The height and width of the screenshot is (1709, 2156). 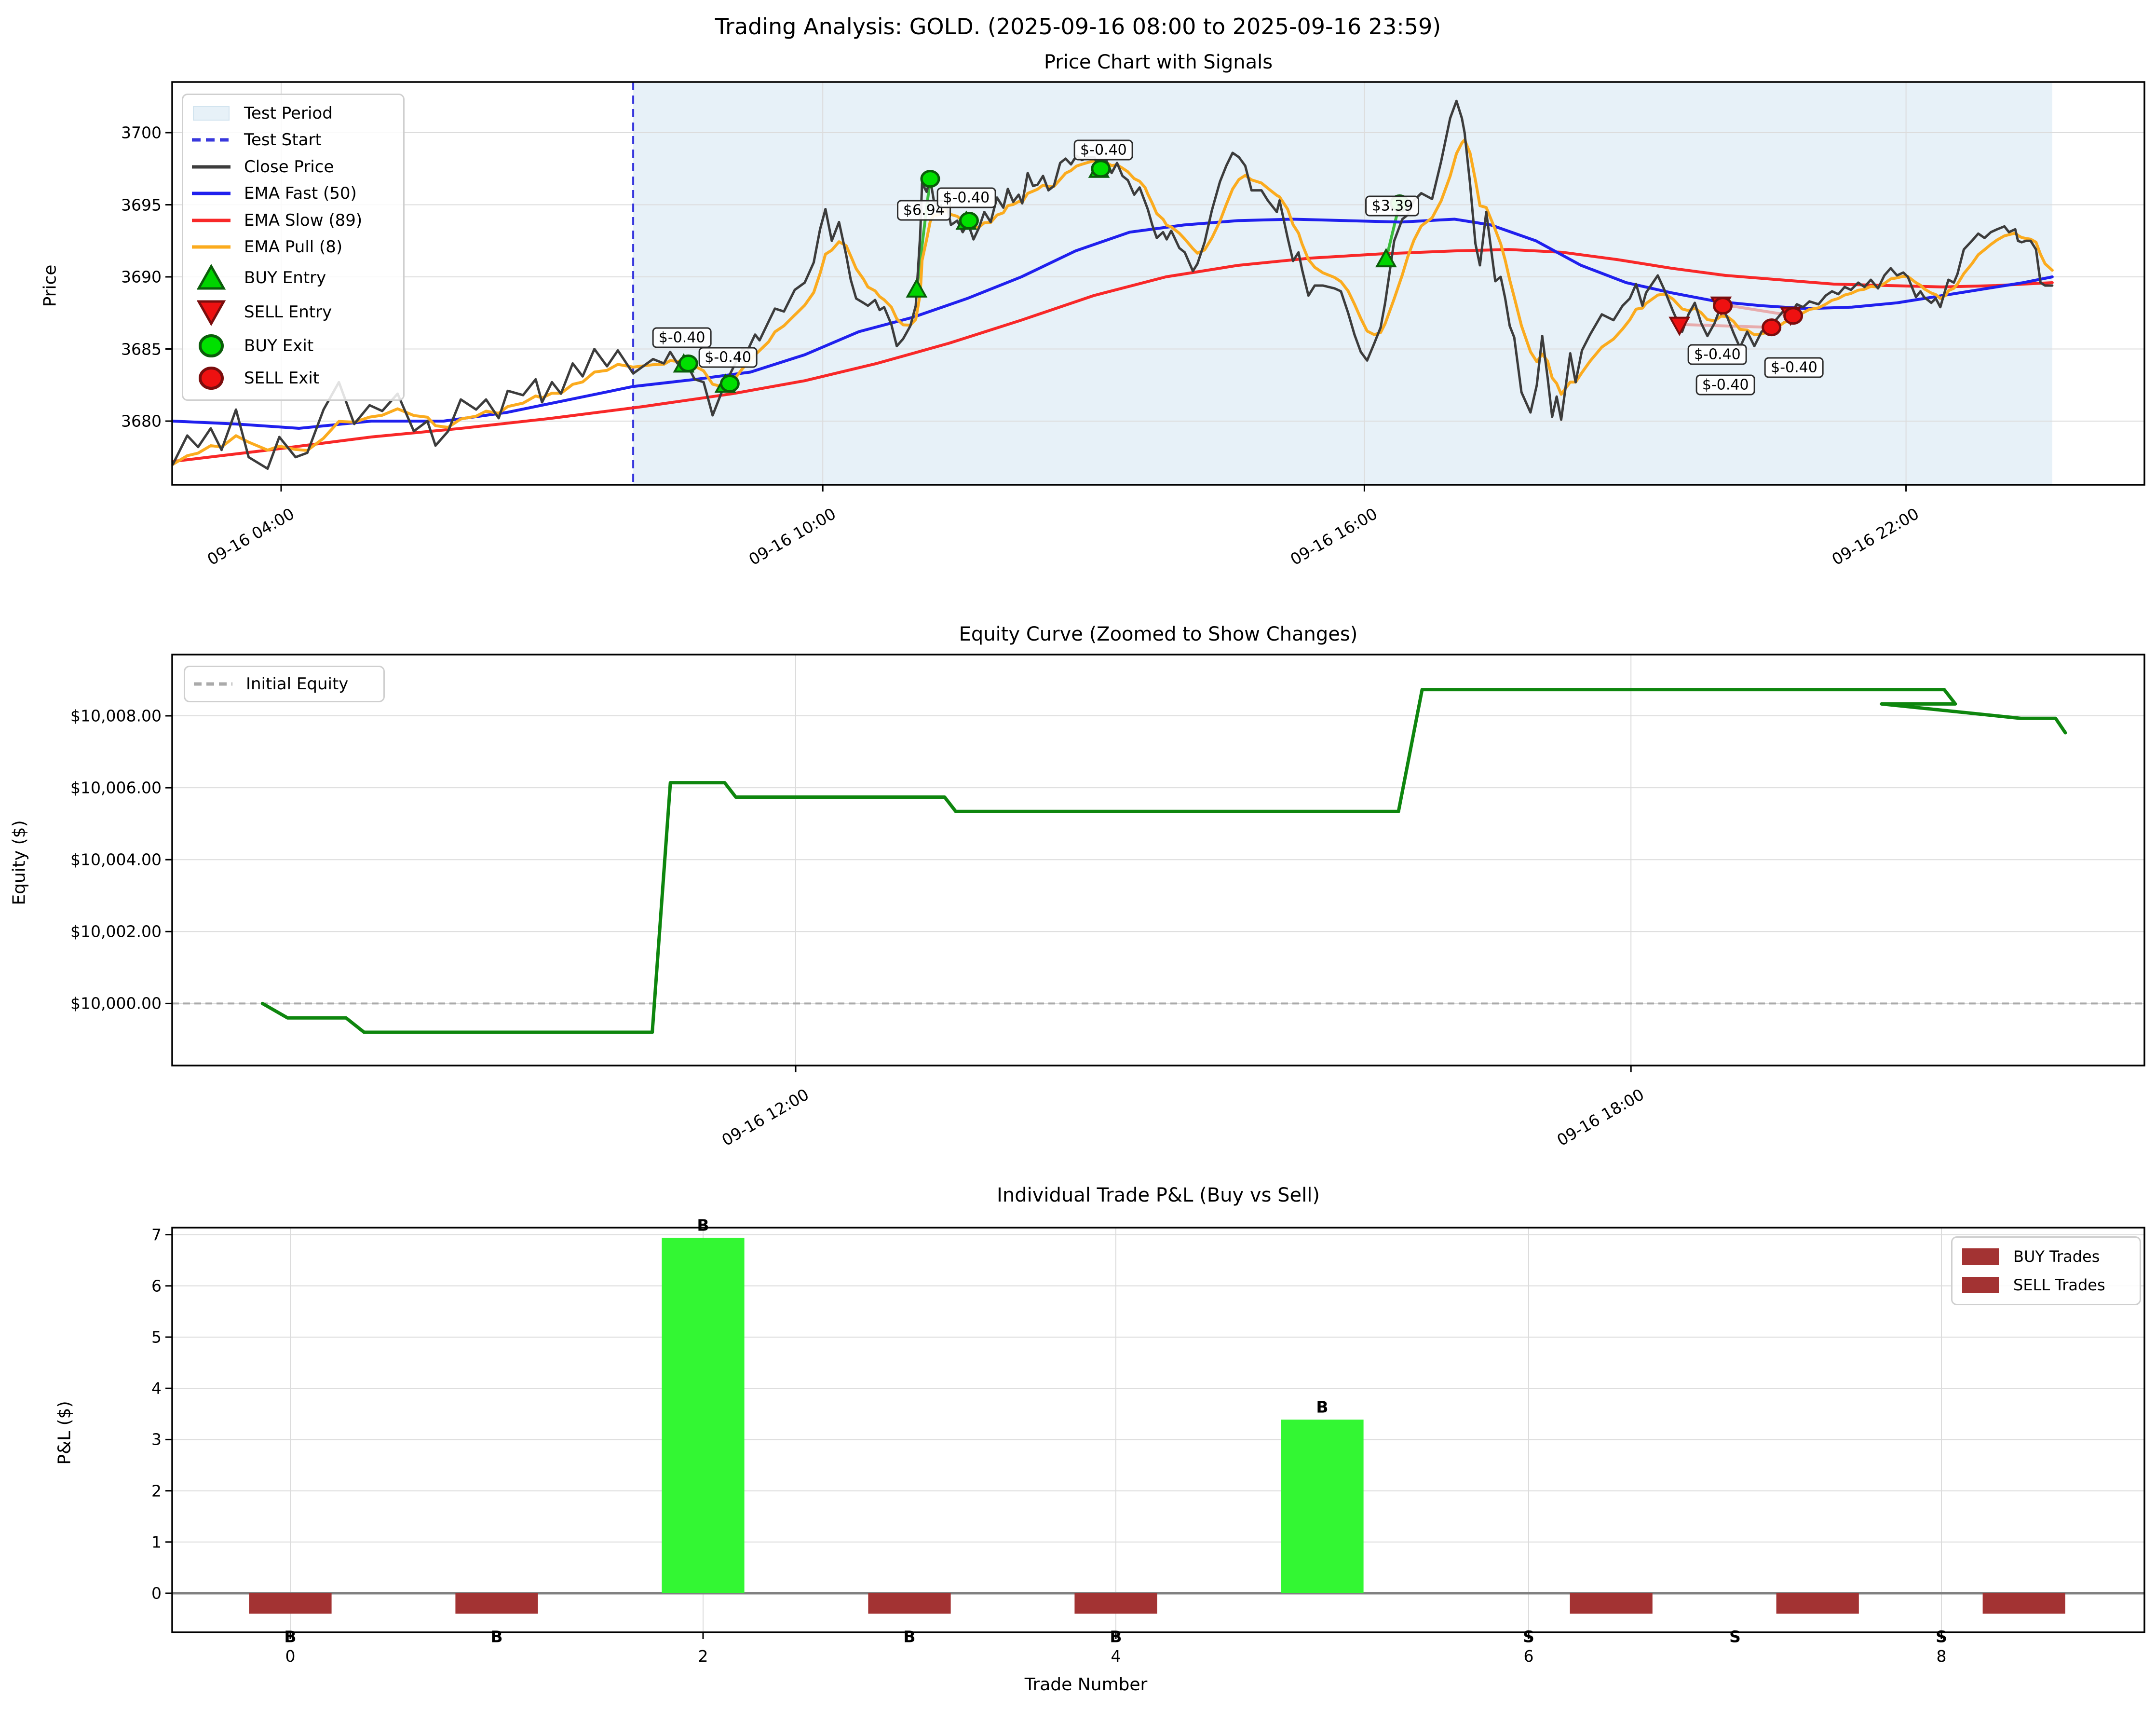 What do you see at coordinates (290, 1656) in the screenshot?
I see `pnl-xtick-0: 0` at bounding box center [290, 1656].